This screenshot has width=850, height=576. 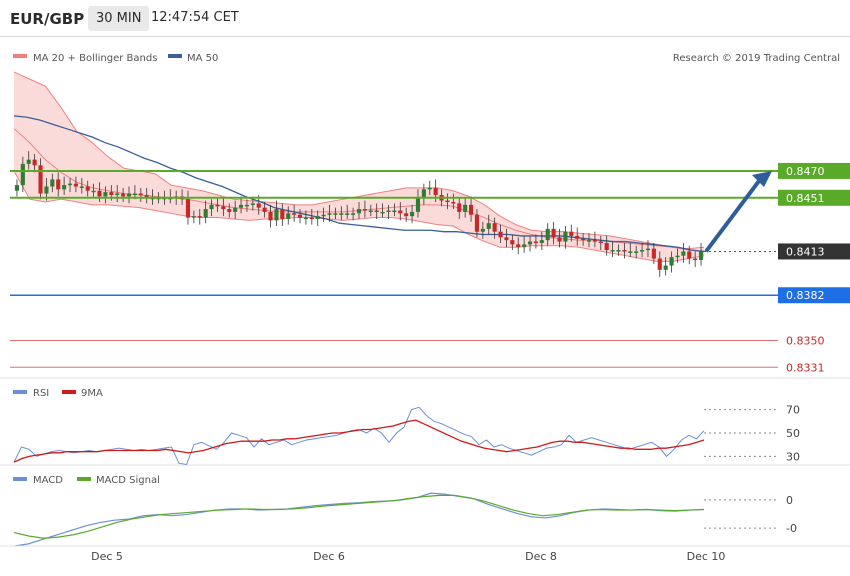 What do you see at coordinates (789, 500) in the screenshot?
I see `macd-tick-label: 0` at bounding box center [789, 500].